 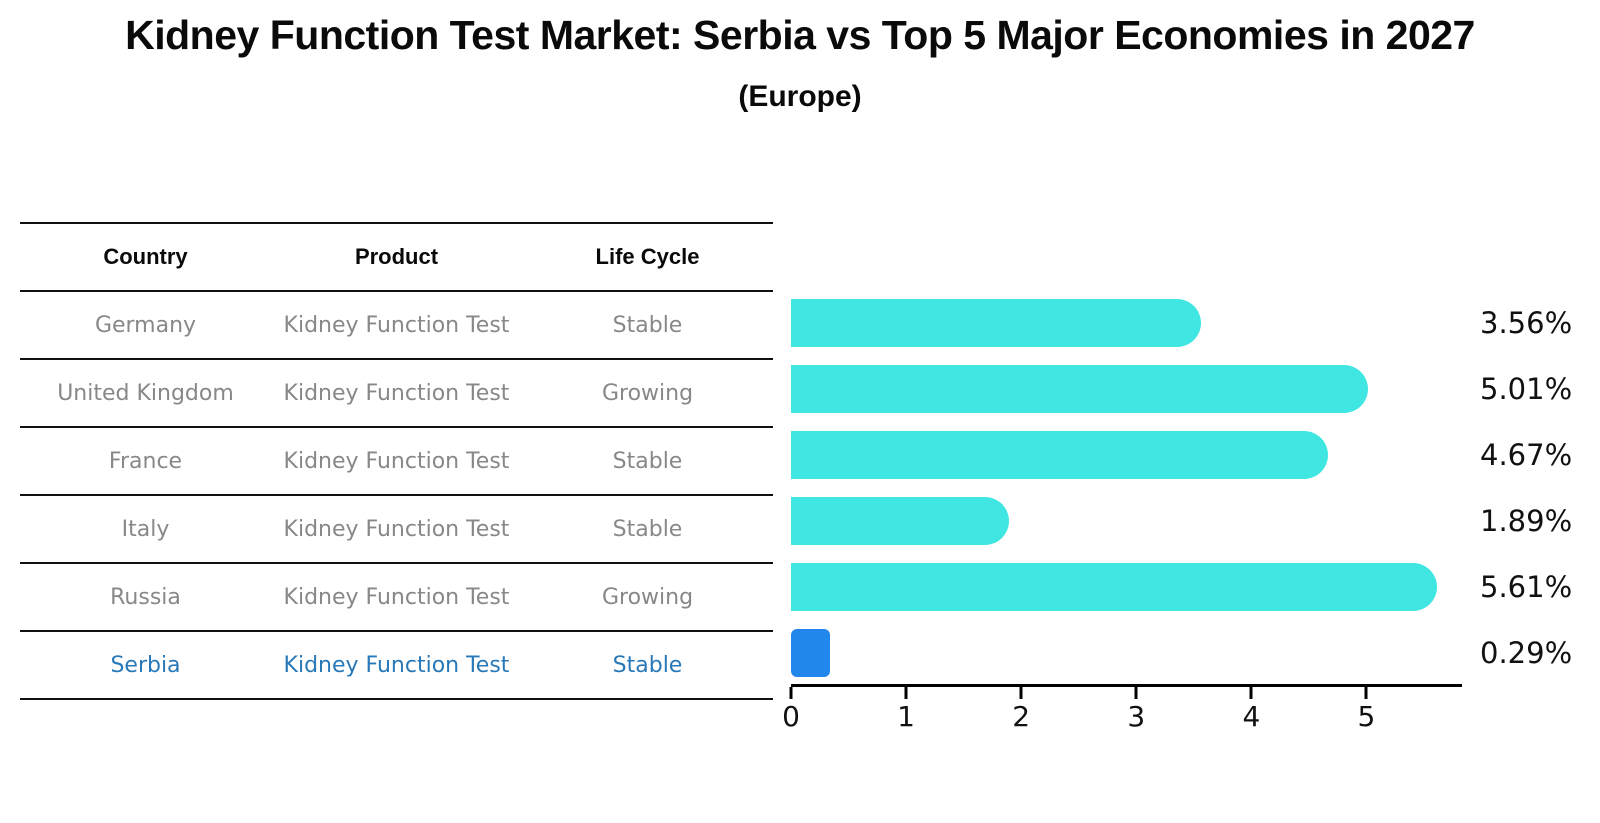 I want to click on table-header-product: Product, so click(x=396, y=256).